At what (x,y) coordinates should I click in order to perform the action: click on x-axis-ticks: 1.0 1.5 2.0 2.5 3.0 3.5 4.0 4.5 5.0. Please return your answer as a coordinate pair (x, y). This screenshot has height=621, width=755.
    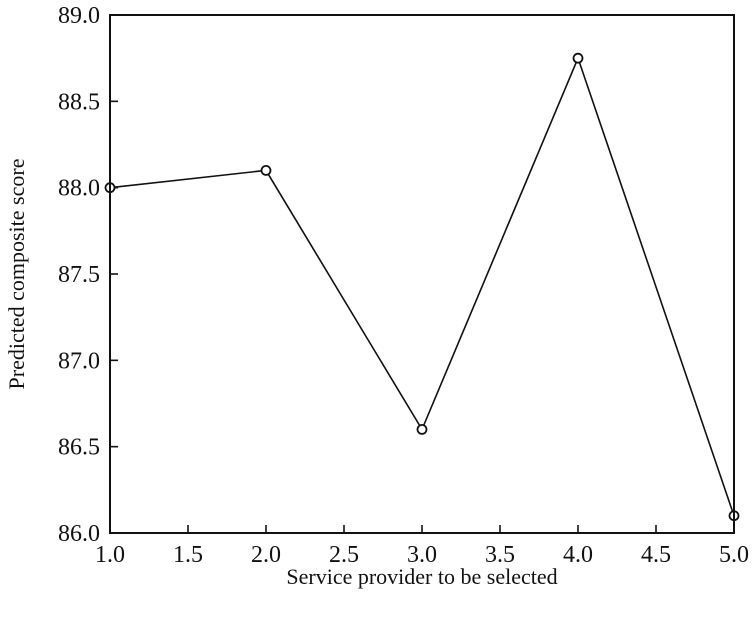
    Looking at the image, I should click on (422, 546).